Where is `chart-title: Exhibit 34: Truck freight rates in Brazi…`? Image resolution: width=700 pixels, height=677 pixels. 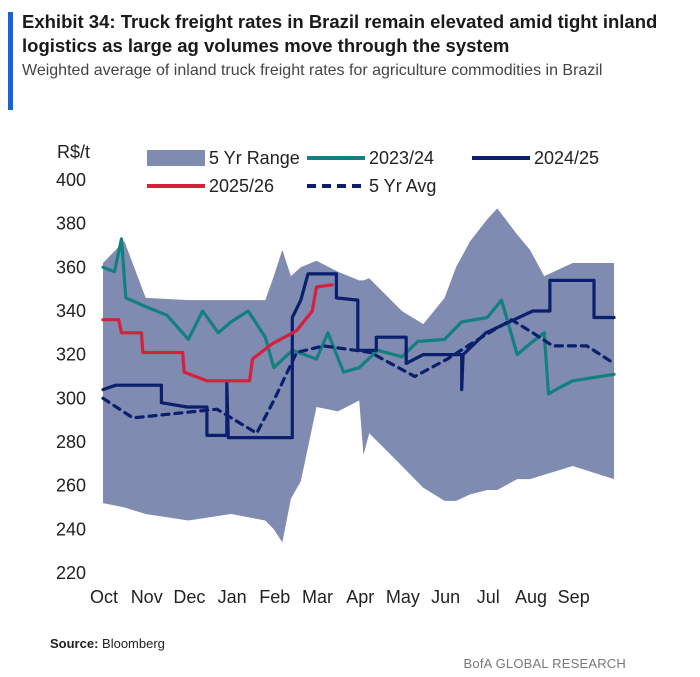
chart-title: Exhibit 34: Truck freight rates in Brazi… is located at coordinates (340, 33).